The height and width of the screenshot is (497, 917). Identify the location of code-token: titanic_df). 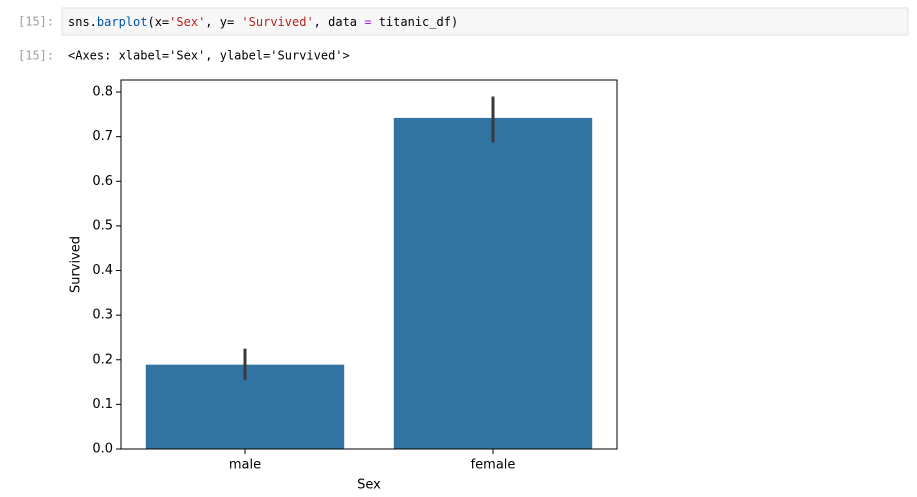
(414, 22).